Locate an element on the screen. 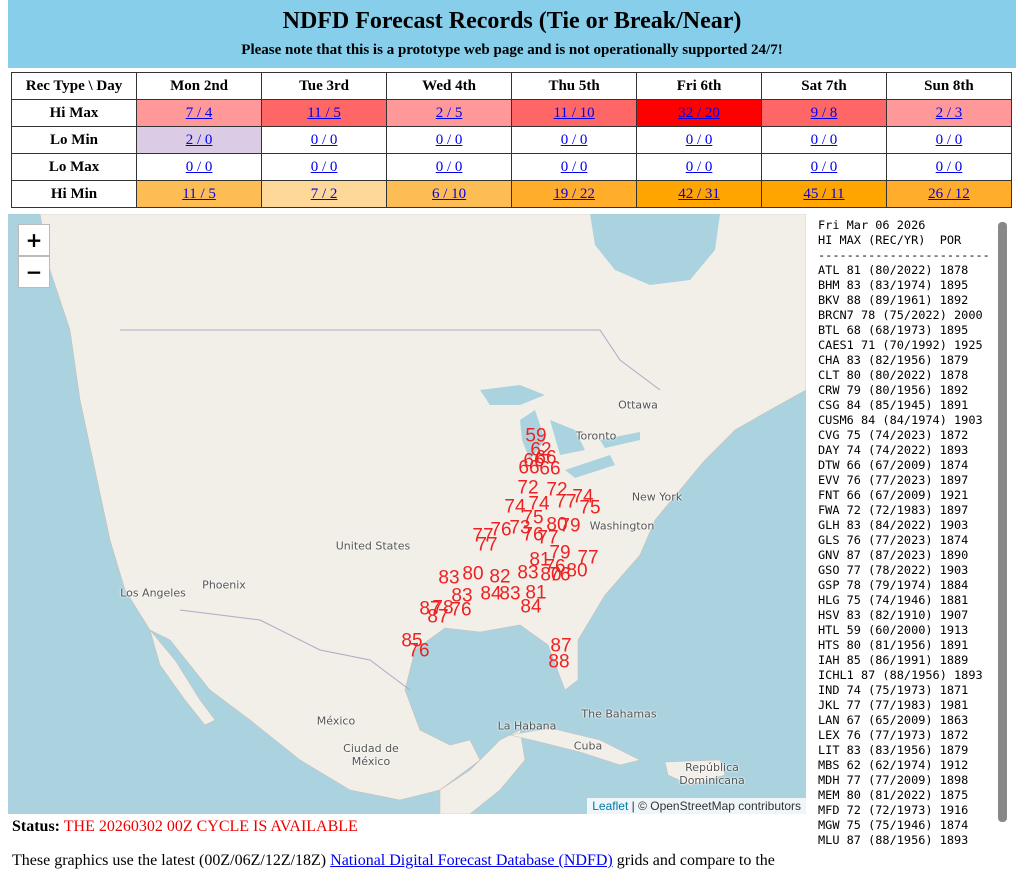 This screenshot has width=1016, height=870. record-link: 2 / 5 is located at coordinates (449, 112).